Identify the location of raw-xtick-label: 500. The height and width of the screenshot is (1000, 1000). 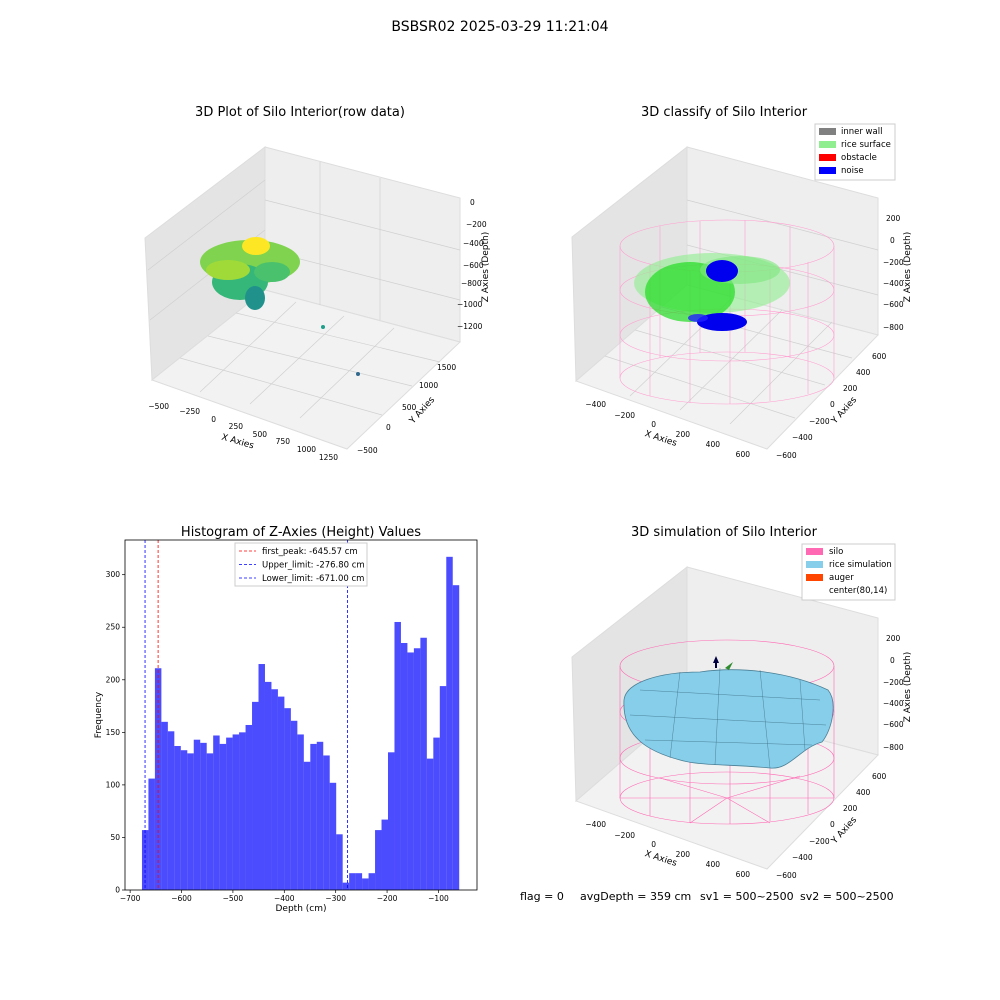
(260, 434).